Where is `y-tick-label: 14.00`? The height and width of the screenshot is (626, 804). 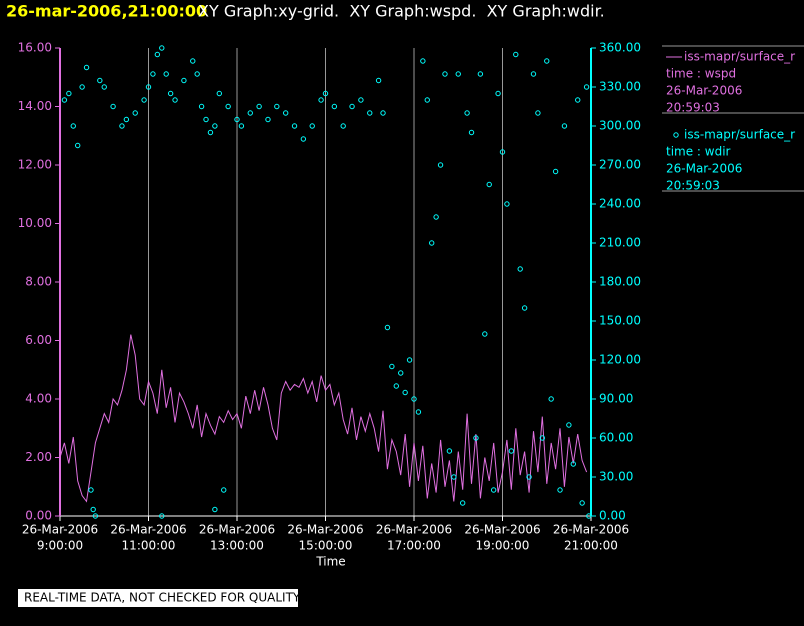
y-tick-label: 14.00 is located at coordinates (35, 106).